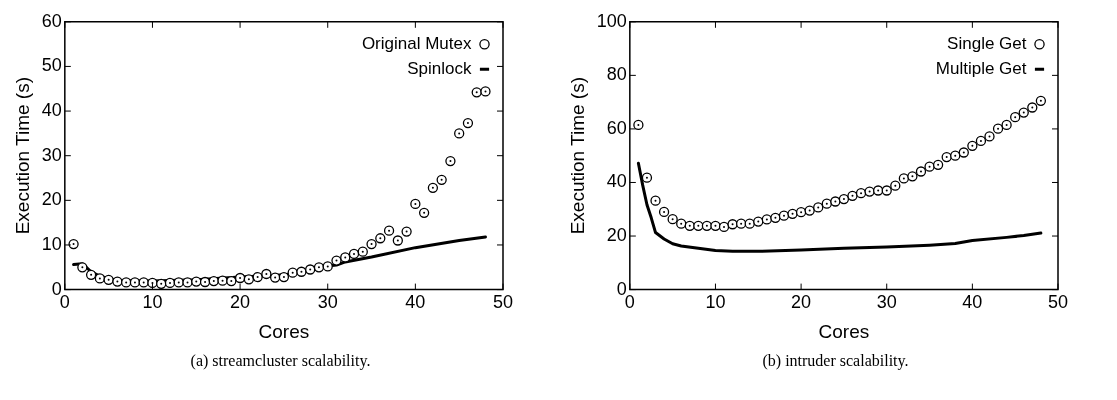 This screenshot has height=400, width=1117. What do you see at coordinates (51, 243) in the screenshot?
I see `y-tick-label: 10` at bounding box center [51, 243].